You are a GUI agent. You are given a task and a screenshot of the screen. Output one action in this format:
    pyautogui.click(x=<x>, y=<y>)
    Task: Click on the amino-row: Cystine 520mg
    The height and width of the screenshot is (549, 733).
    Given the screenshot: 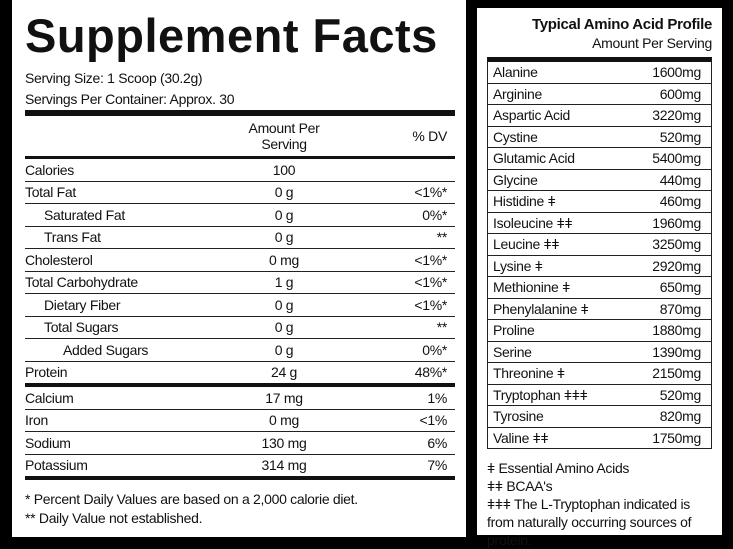 What is the action you would take?
    pyautogui.click(x=599, y=137)
    